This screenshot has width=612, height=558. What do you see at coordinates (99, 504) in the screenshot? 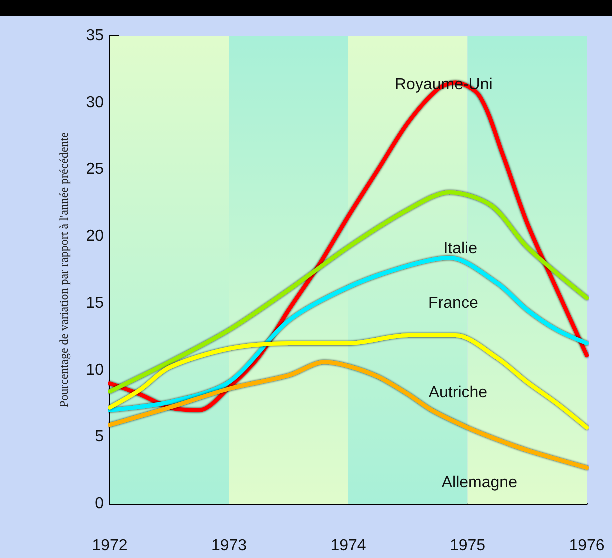
I see `y-tick-label: 0` at bounding box center [99, 504].